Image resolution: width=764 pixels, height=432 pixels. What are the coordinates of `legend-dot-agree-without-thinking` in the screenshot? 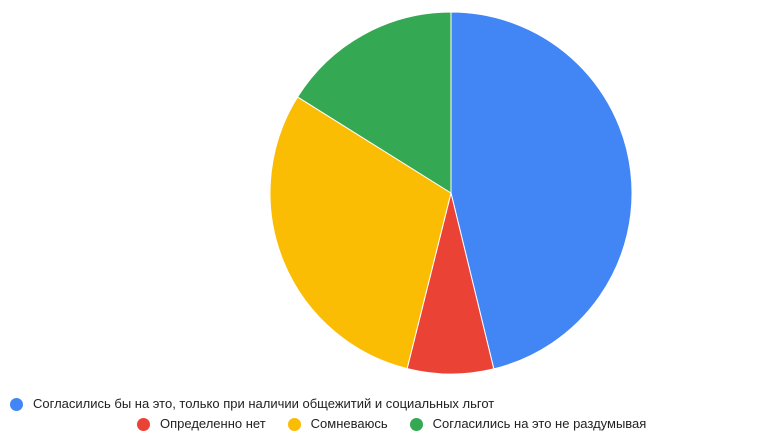 It's located at (416, 424).